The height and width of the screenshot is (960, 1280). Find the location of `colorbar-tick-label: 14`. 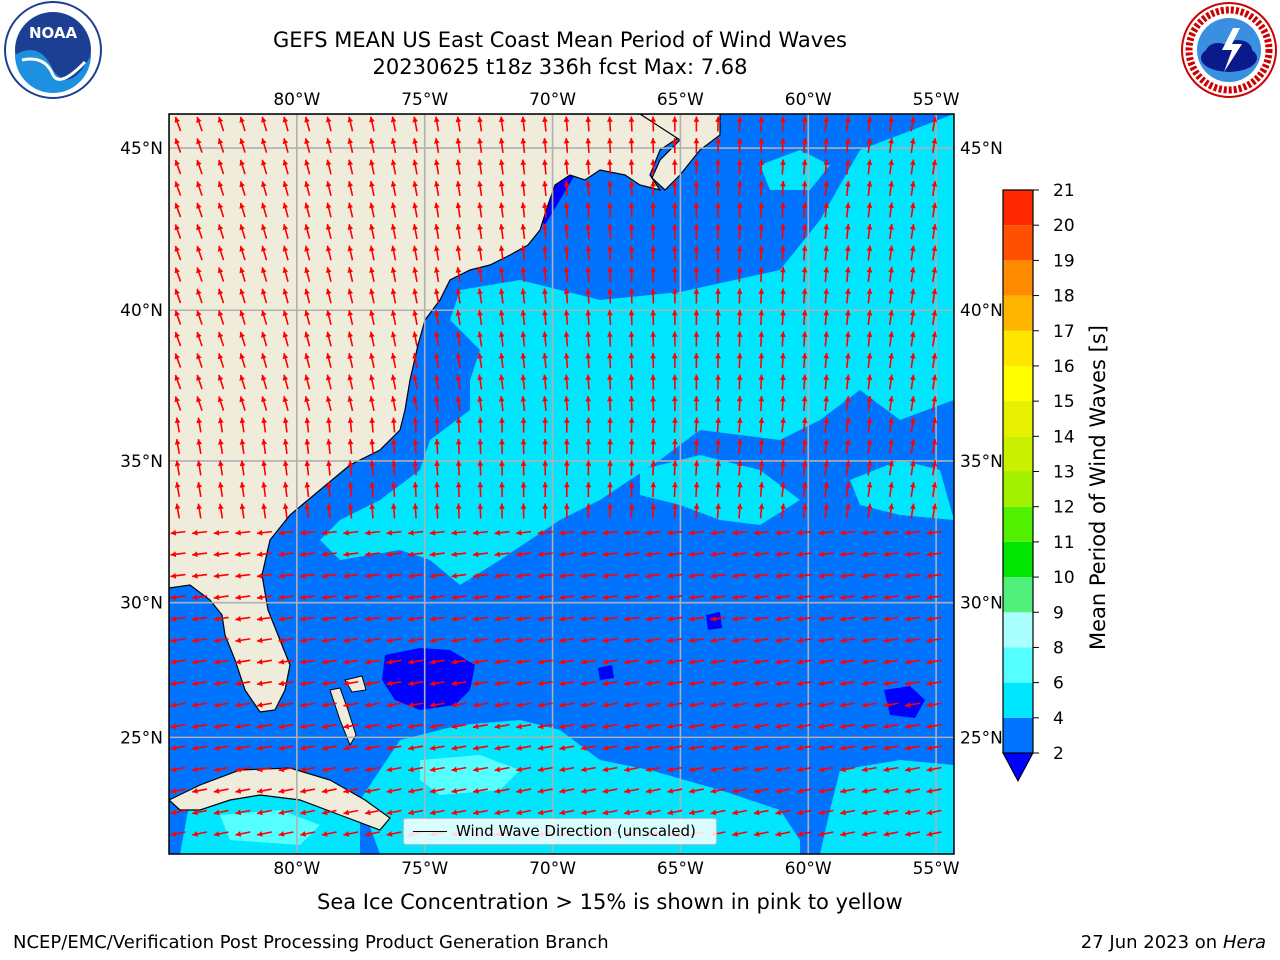

colorbar-tick-label: 14 is located at coordinates (1064, 437).